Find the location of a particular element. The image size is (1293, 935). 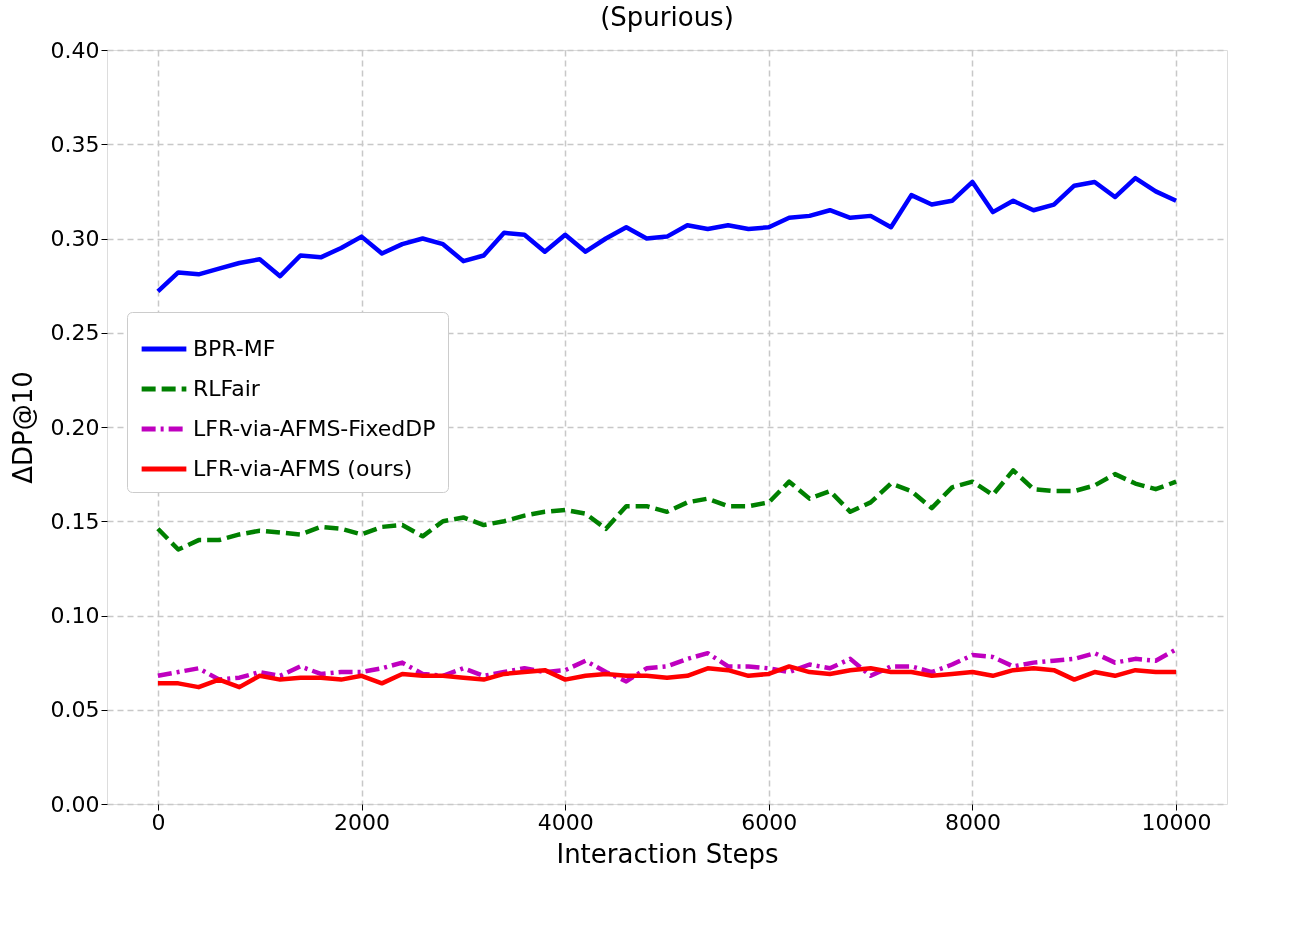

legend-label: LFR-via-AFMS-FixedDP is located at coordinates (314, 428).